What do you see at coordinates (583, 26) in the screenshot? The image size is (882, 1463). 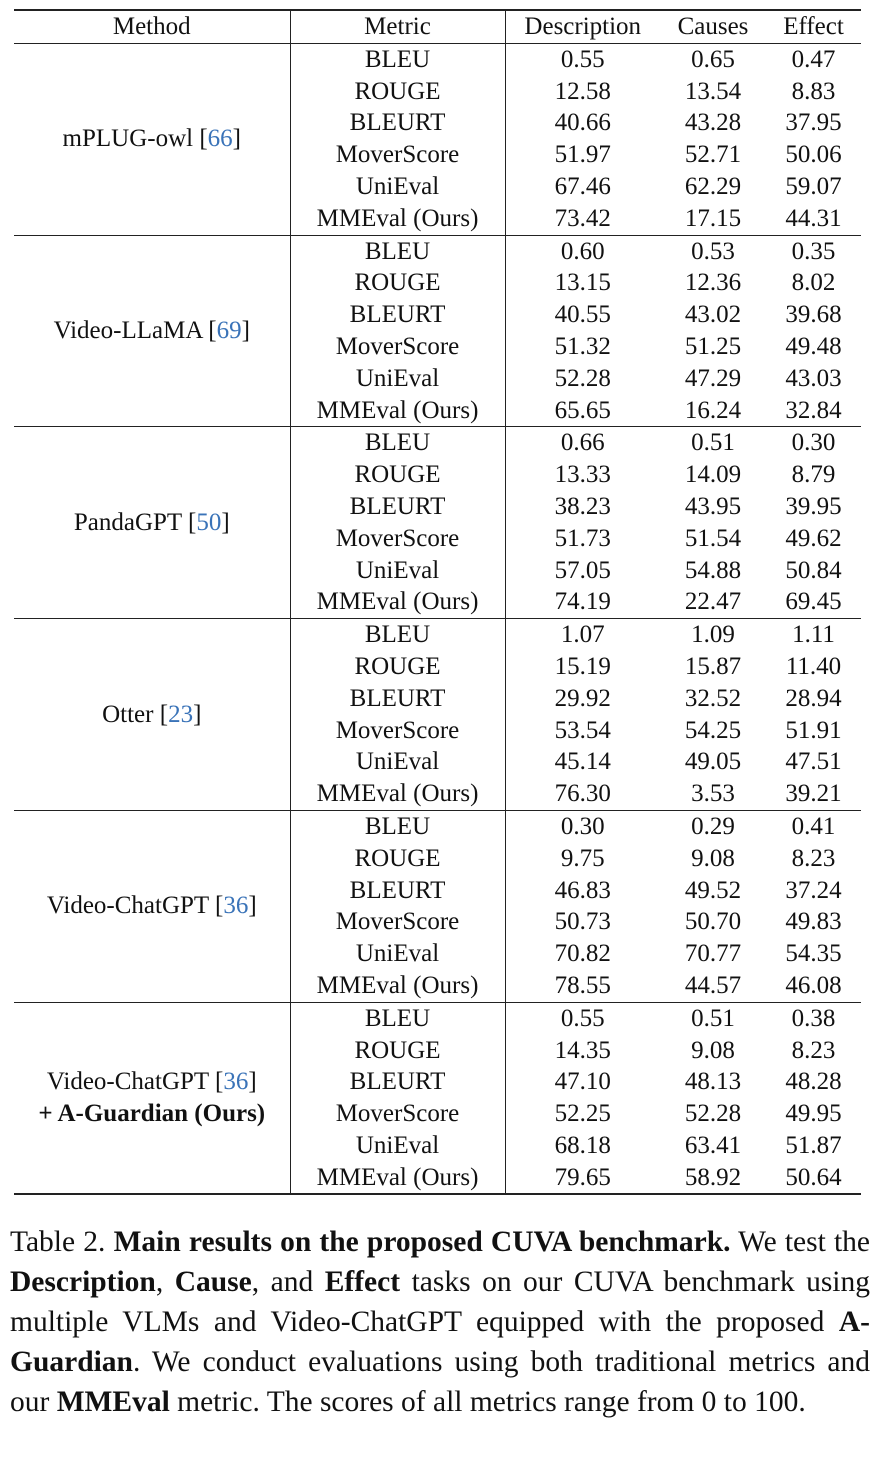 I see `header-description: Description` at bounding box center [583, 26].